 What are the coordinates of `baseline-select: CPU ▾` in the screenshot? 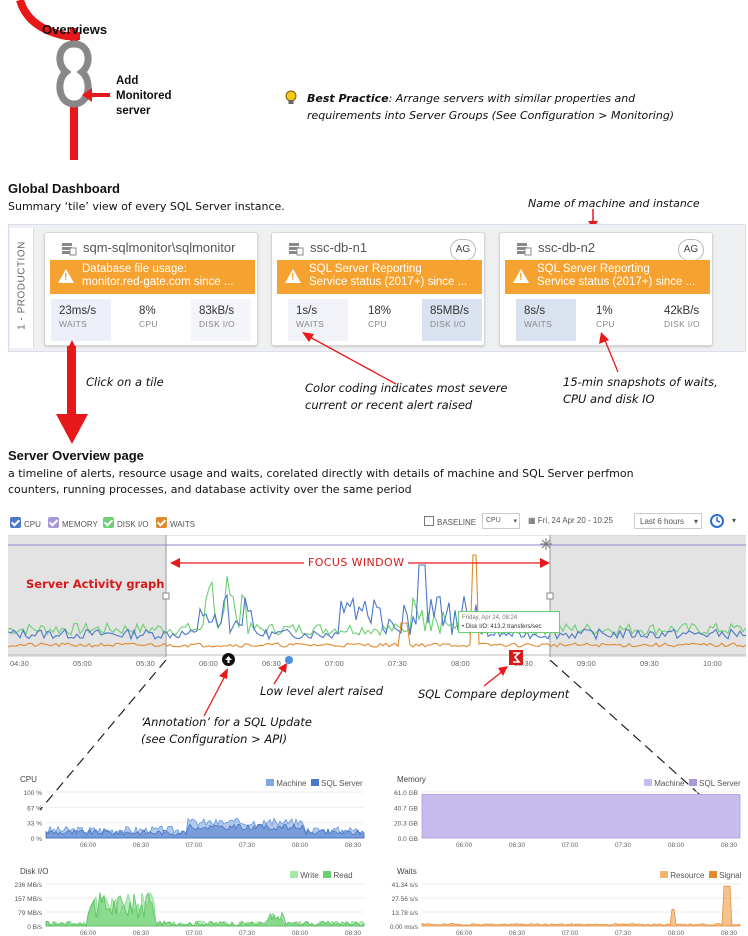 It's located at (501, 521).